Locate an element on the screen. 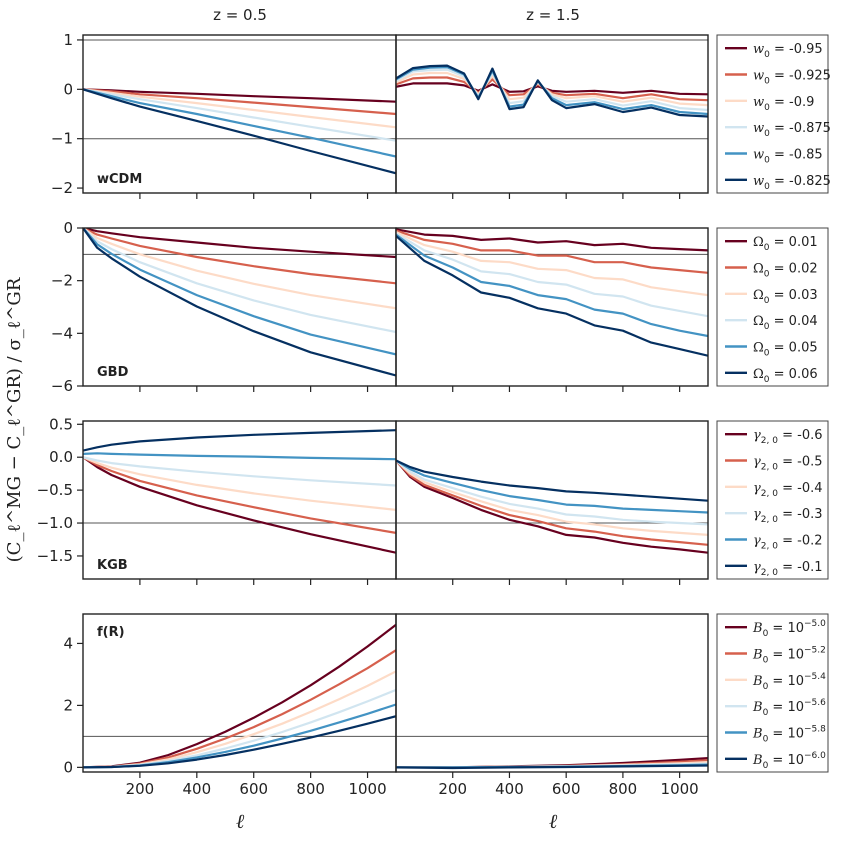  legend-entry: γ2, 0 = -0.2 is located at coordinates (788, 543).